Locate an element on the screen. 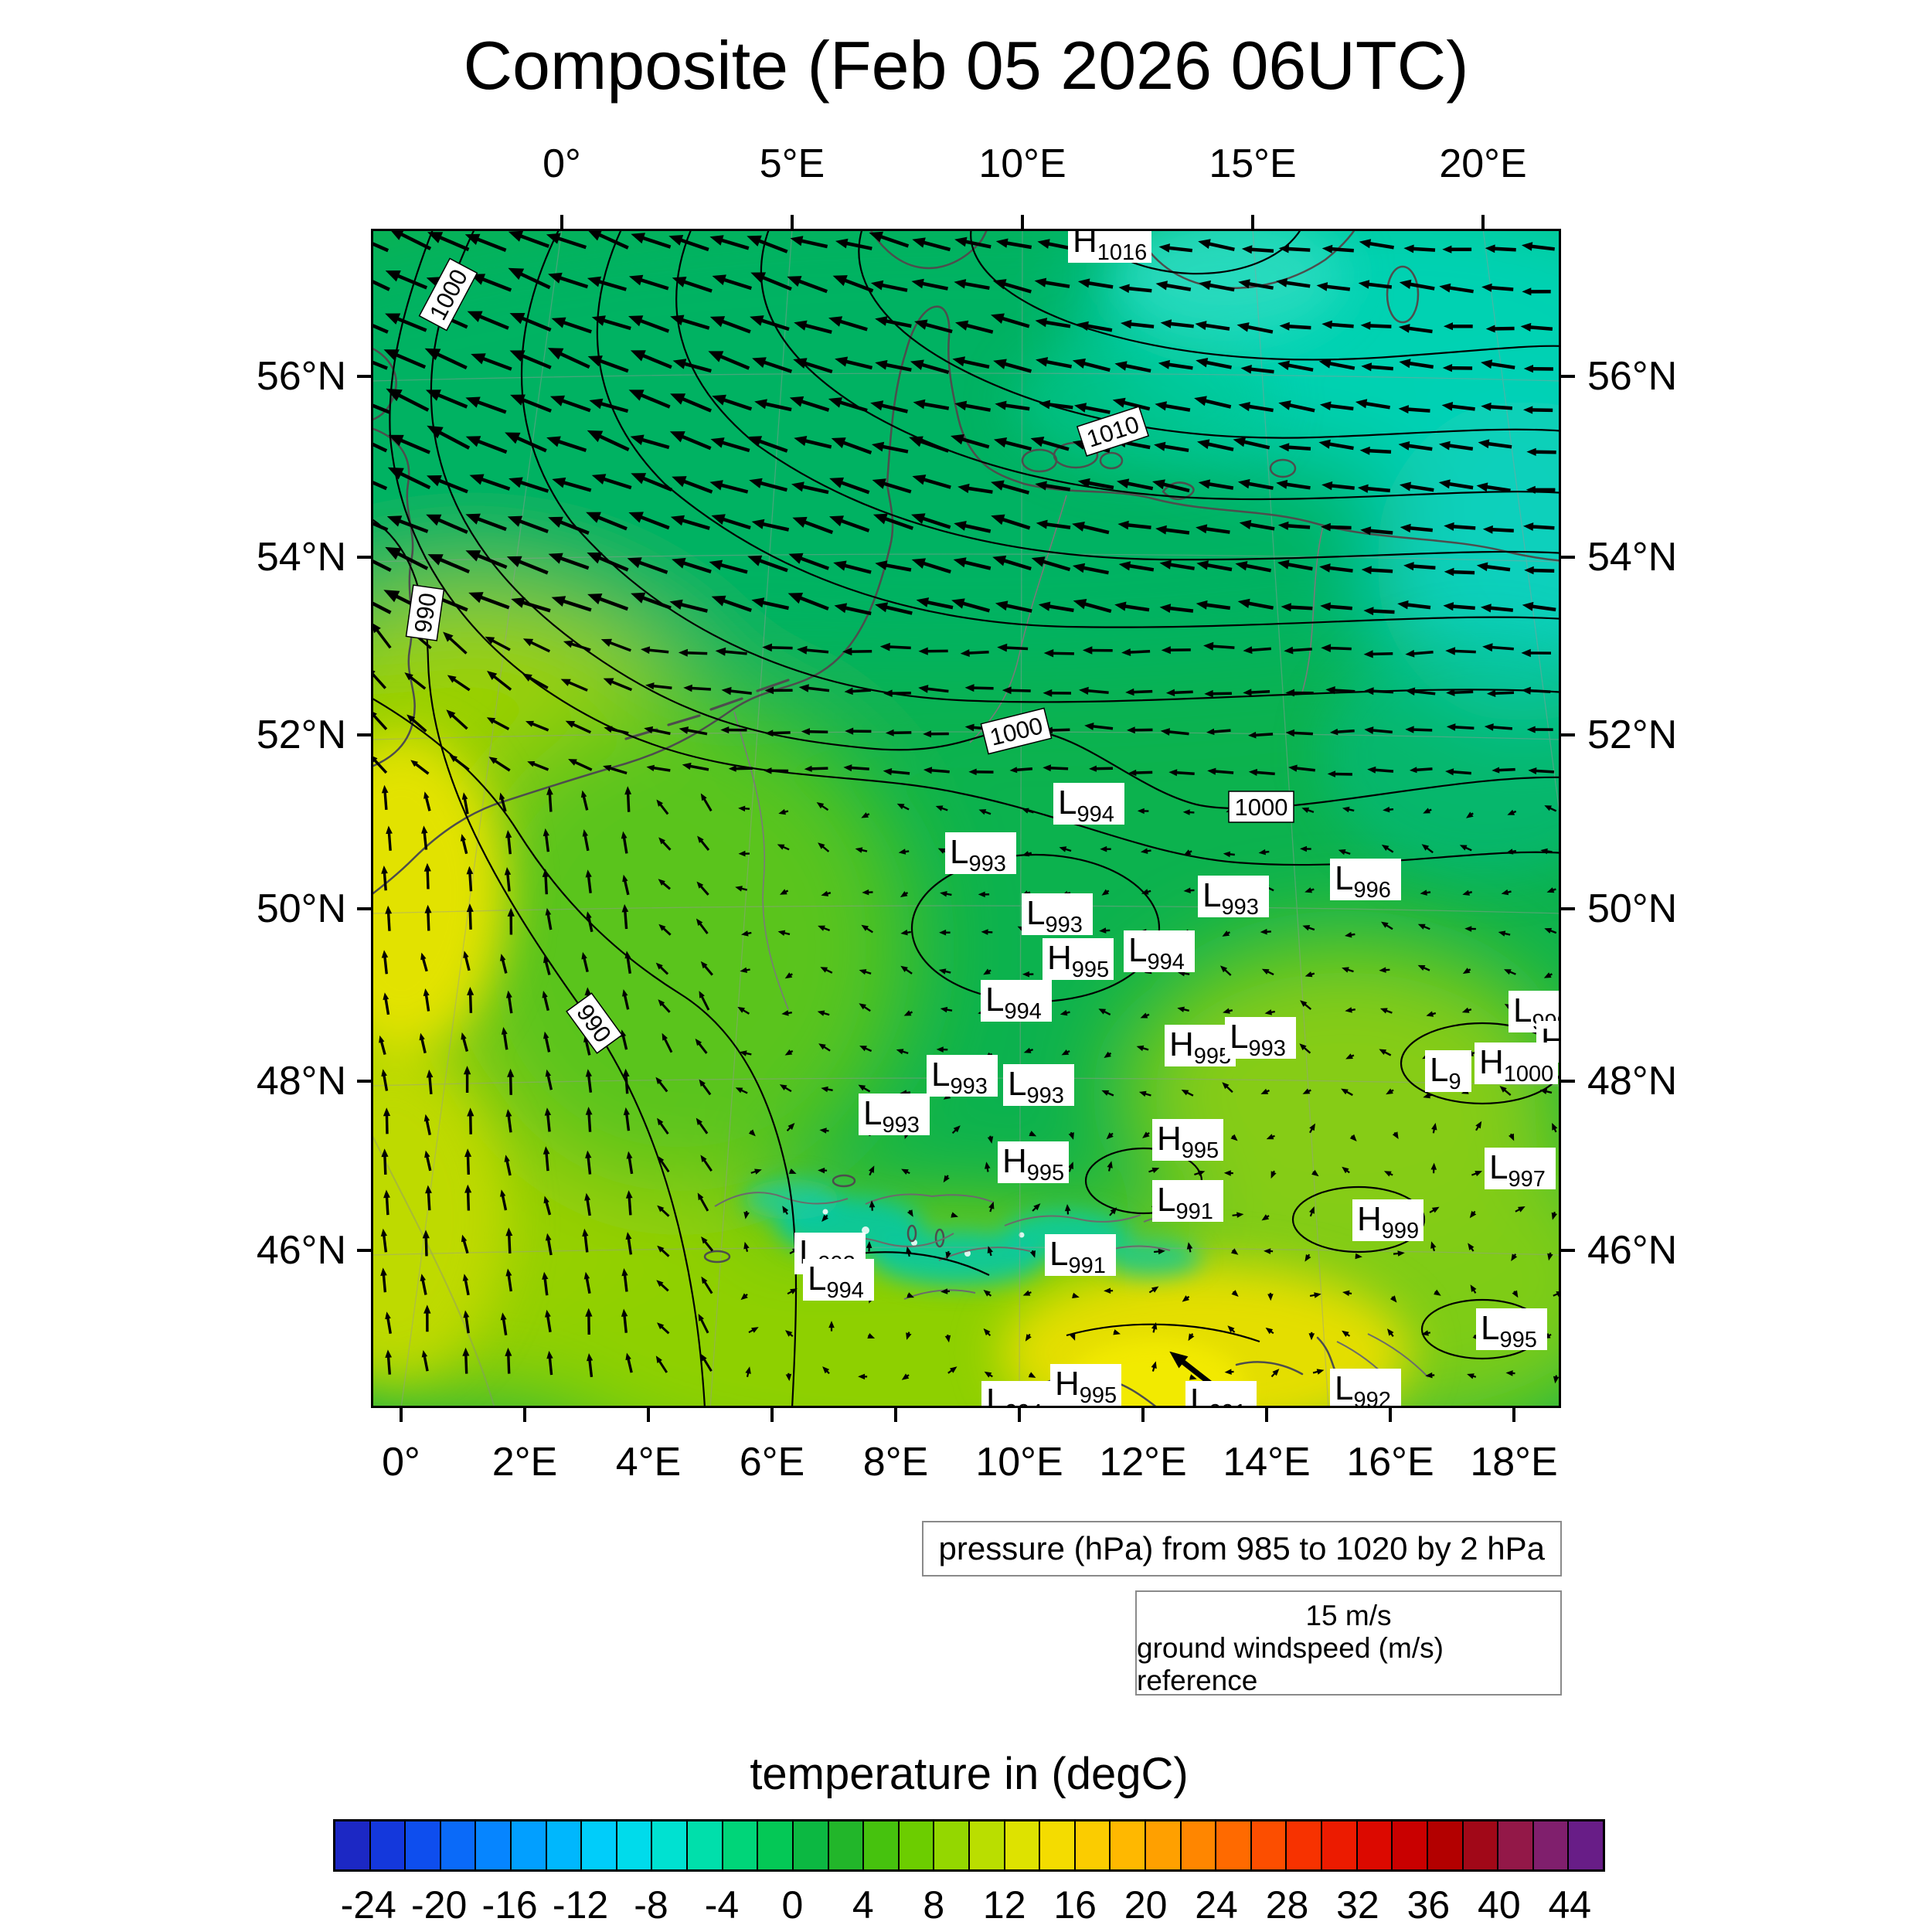  axis-tick-label-bottom: 14°E is located at coordinates (1267, 1462).